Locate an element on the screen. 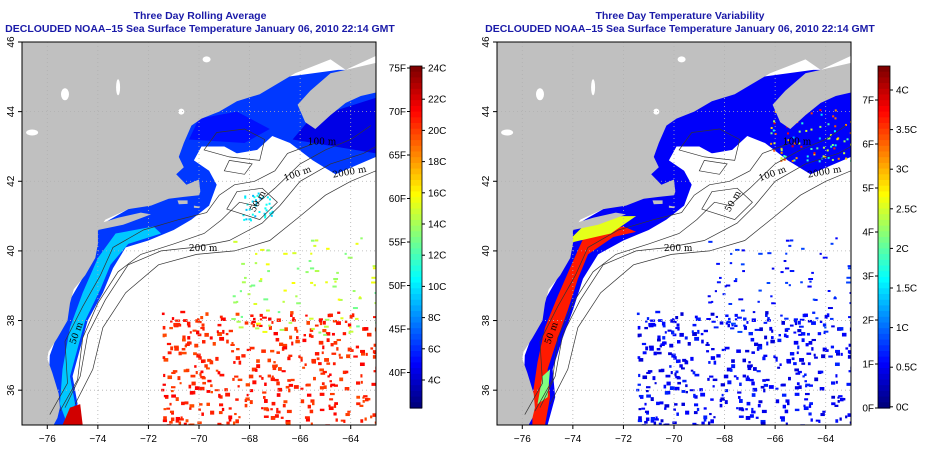  x-tick-label: −70 is located at coordinates (199, 439).